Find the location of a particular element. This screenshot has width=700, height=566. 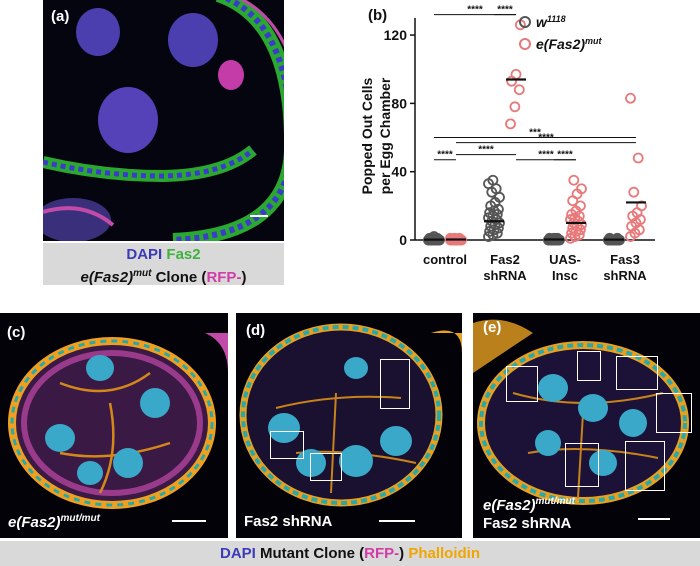

y-tick-label: 40 is located at coordinates (399, 172).